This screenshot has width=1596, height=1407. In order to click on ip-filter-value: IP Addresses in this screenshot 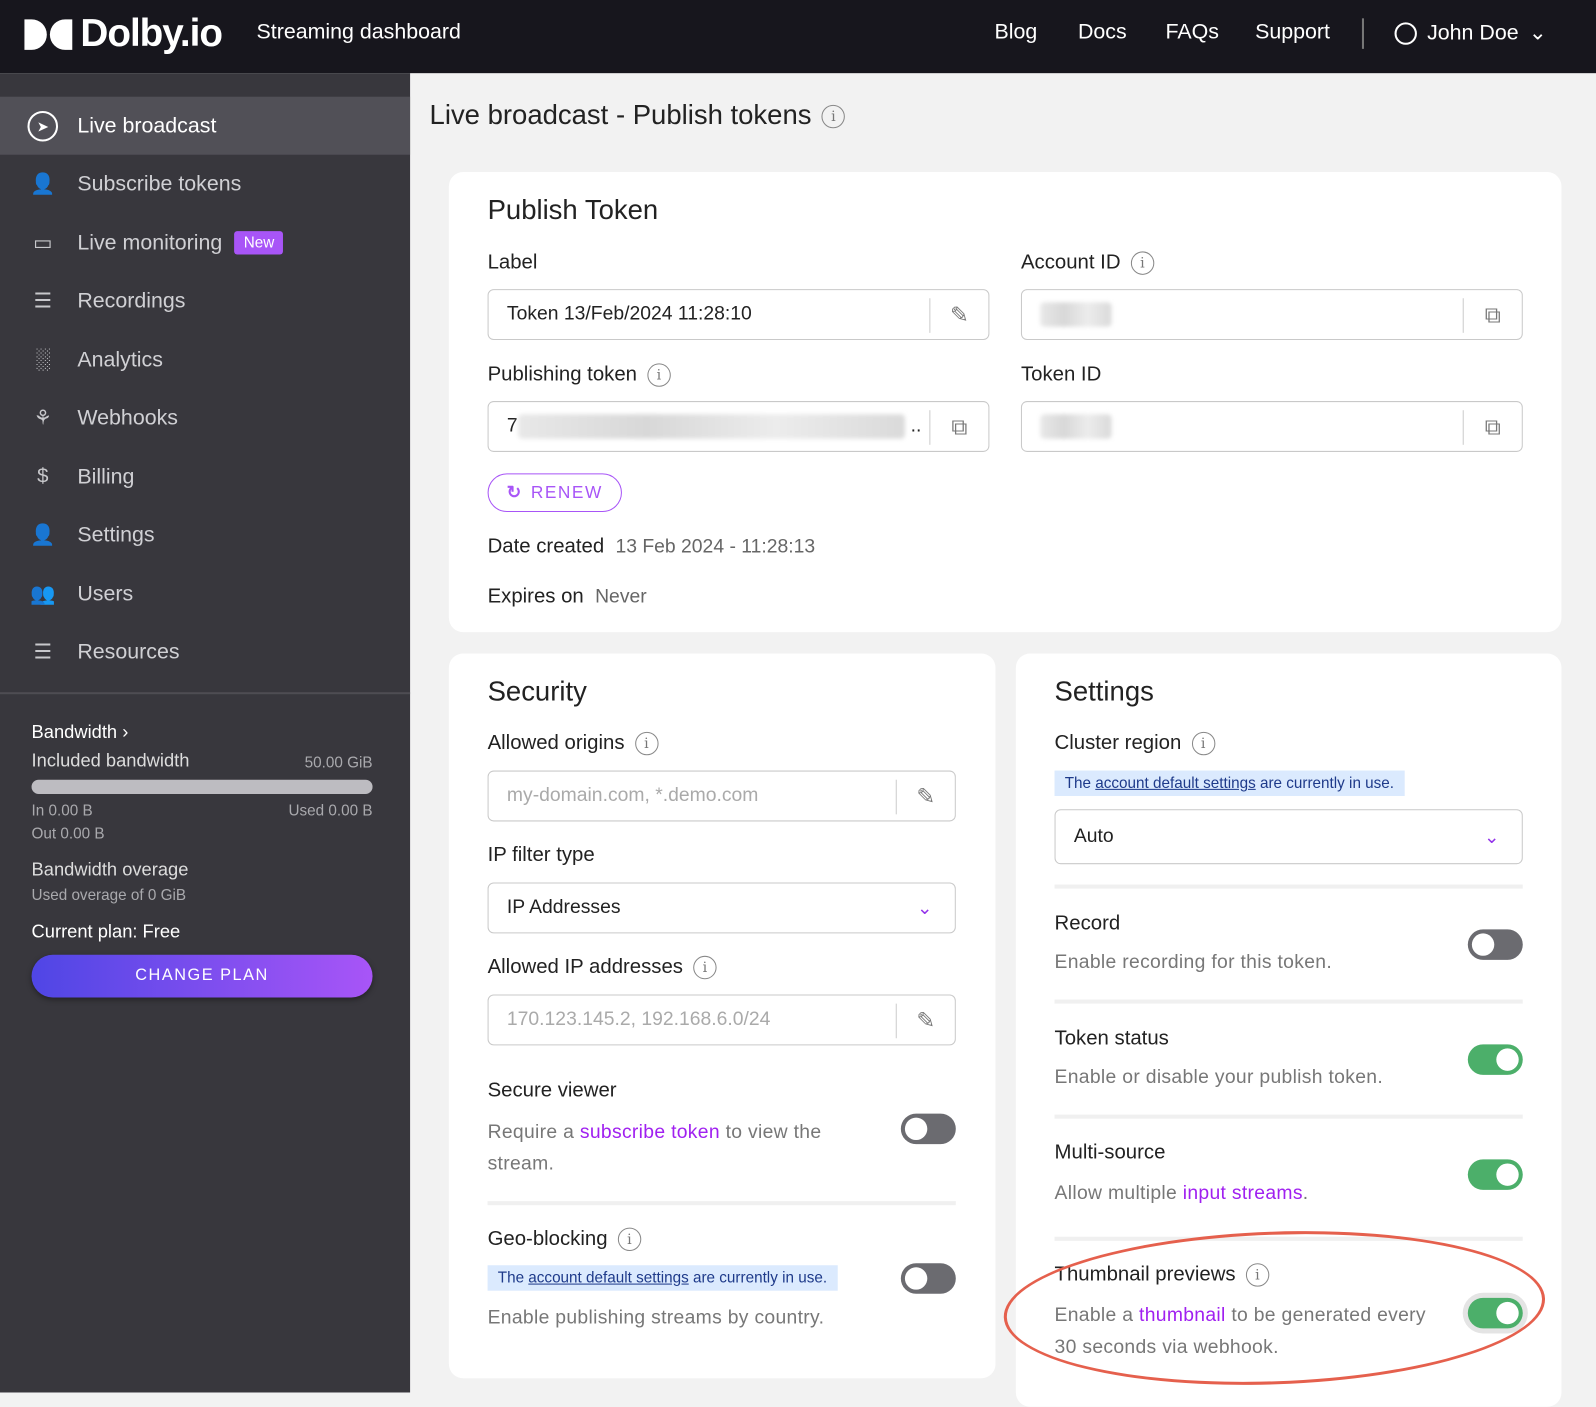, I will do `click(563, 907)`.